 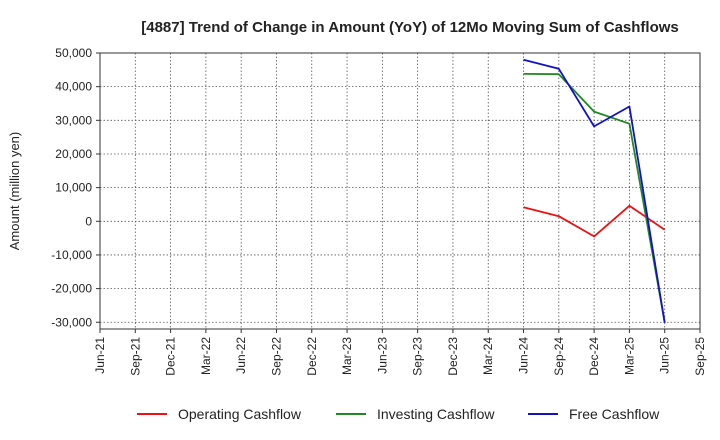 What do you see at coordinates (594, 198) in the screenshot?
I see `series-line-investing-cashflow` at bounding box center [594, 198].